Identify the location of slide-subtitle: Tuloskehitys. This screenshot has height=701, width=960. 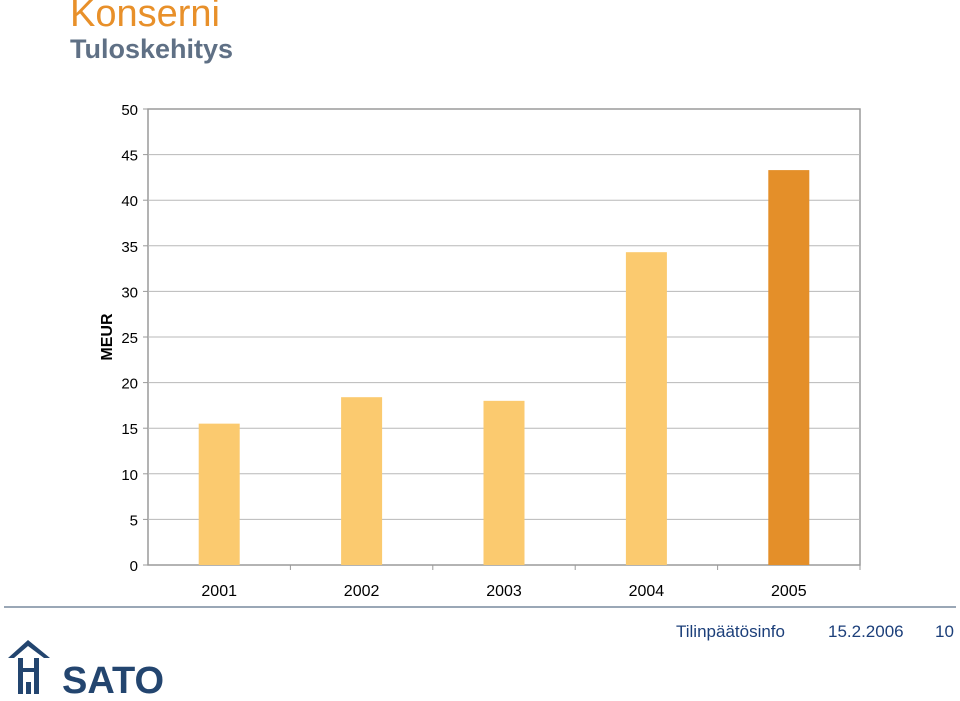
(152, 49).